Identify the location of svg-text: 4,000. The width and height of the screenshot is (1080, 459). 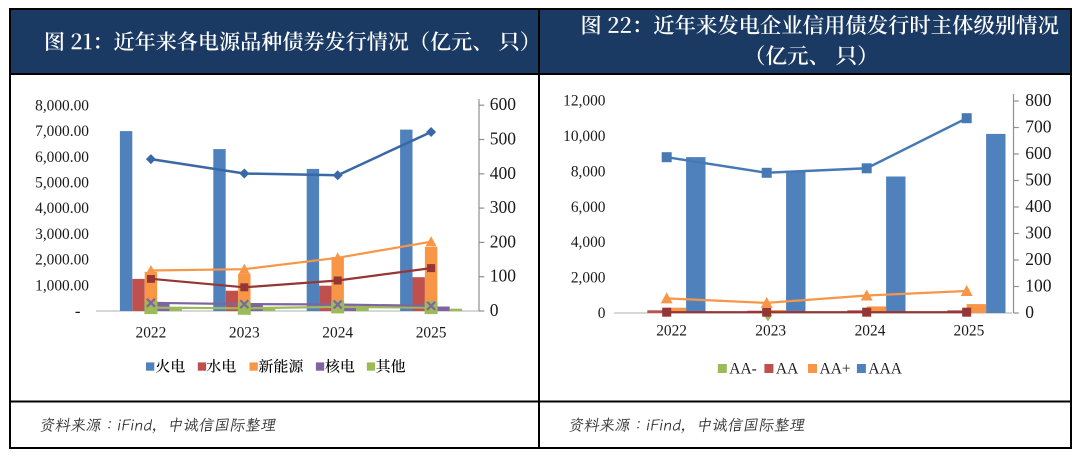
(588, 242).